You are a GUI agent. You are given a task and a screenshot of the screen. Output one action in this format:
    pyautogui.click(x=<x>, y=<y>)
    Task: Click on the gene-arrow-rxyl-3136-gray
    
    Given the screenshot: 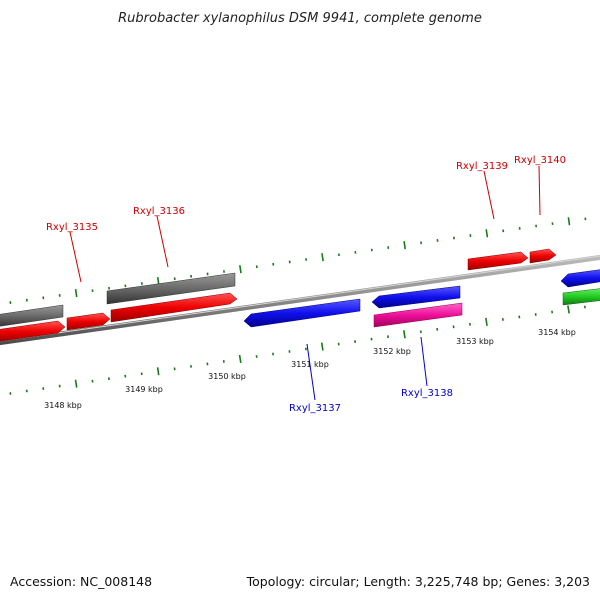 What is the action you would take?
    pyautogui.click(x=171, y=288)
    